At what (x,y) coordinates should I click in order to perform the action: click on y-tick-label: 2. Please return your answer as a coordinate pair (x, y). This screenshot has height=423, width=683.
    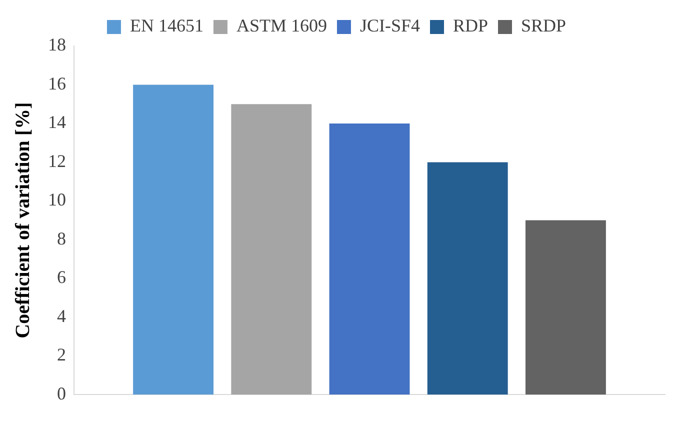
    Looking at the image, I should click on (61, 354).